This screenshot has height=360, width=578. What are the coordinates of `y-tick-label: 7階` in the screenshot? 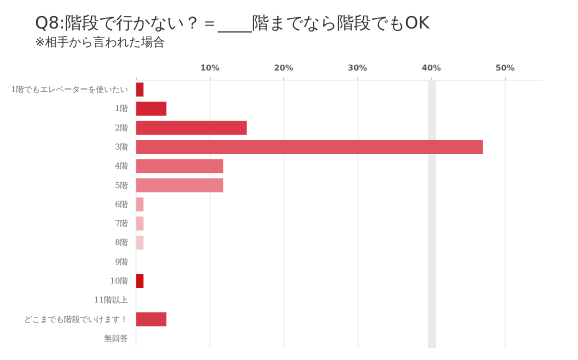 It's located at (121, 223).